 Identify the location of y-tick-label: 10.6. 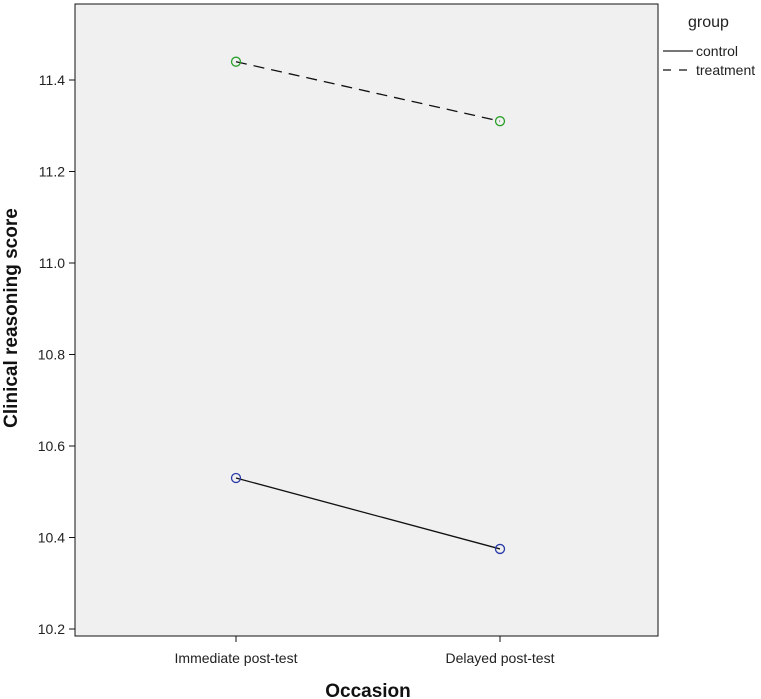
(51, 446).